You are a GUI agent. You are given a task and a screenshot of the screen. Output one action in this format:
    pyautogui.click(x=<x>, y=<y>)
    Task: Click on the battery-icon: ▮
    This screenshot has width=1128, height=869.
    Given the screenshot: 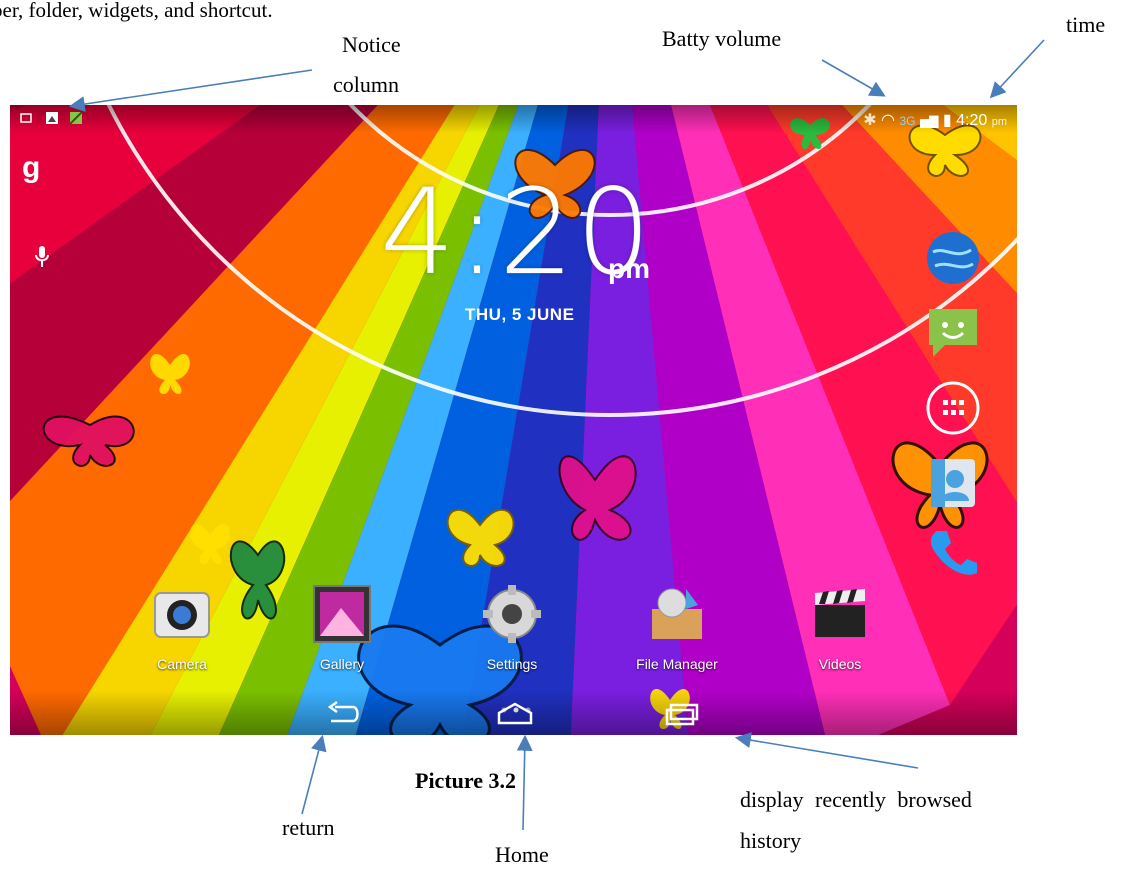 What is the action you would take?
    pyautogui.click(x=947, y=120)
    